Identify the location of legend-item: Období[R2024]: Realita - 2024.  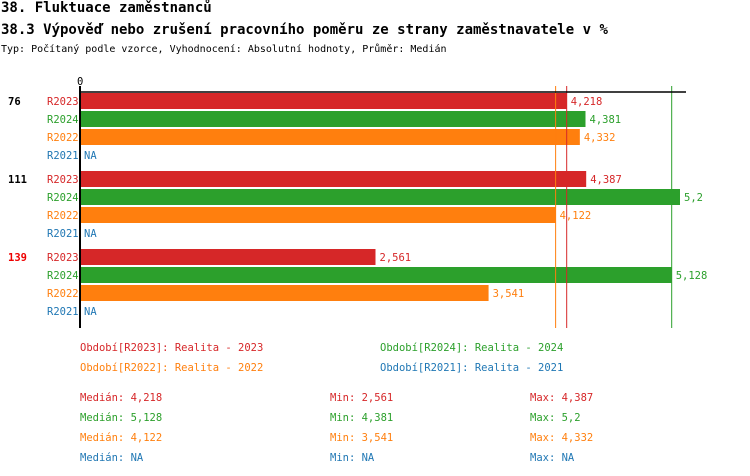
(472, 348).